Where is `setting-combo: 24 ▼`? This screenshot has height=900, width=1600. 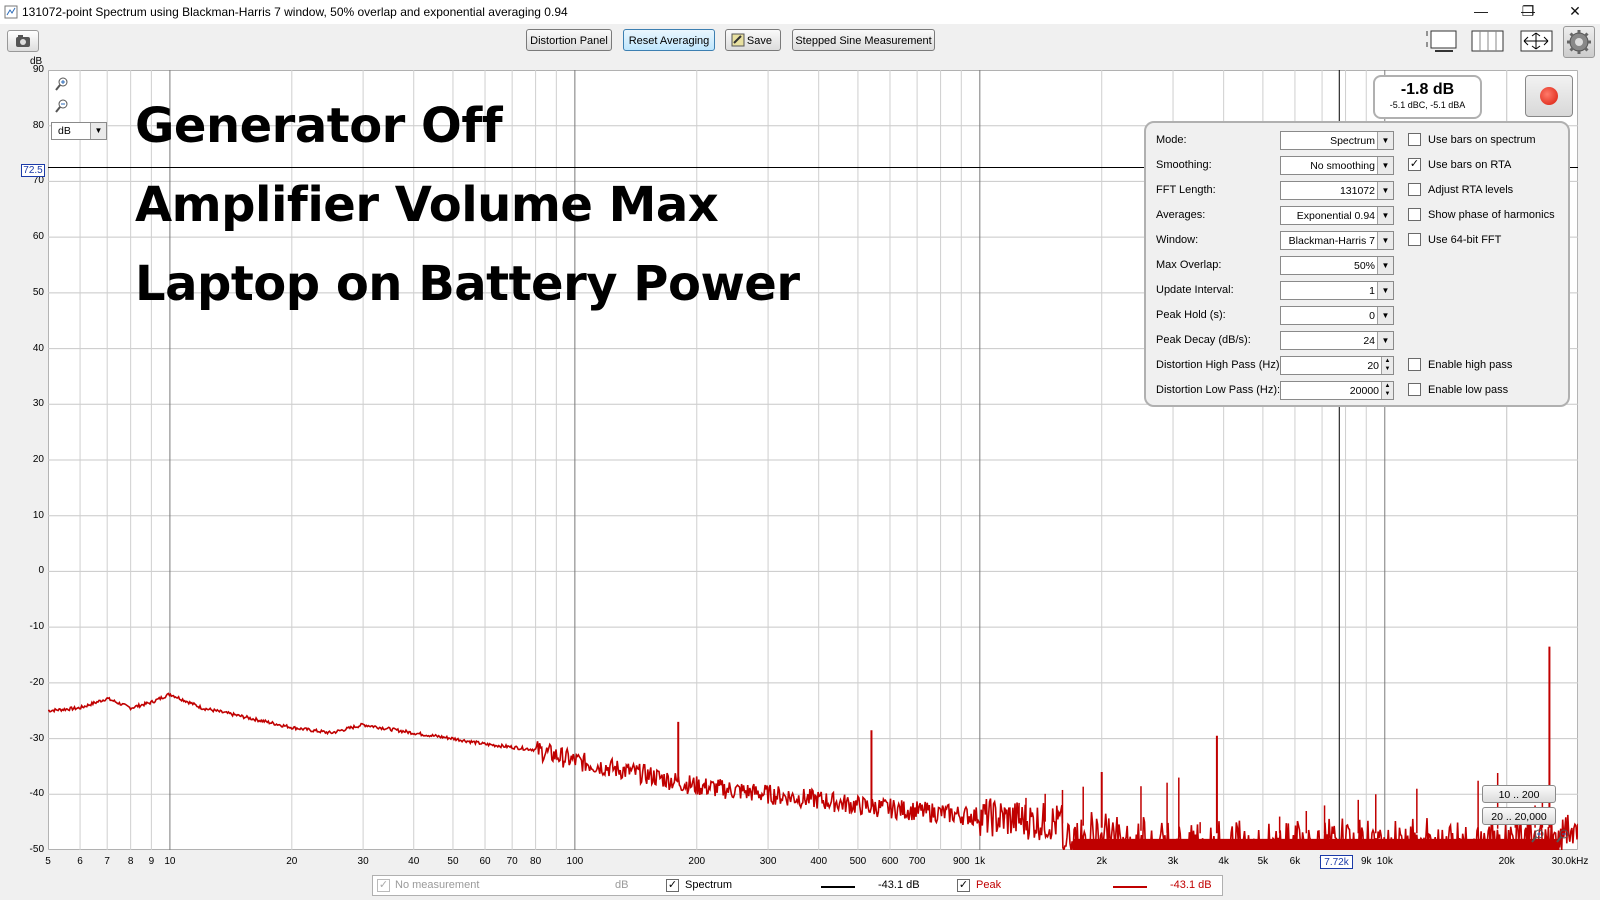
setting-combo: 24 ▼ is located at coordinates (1337, 340).